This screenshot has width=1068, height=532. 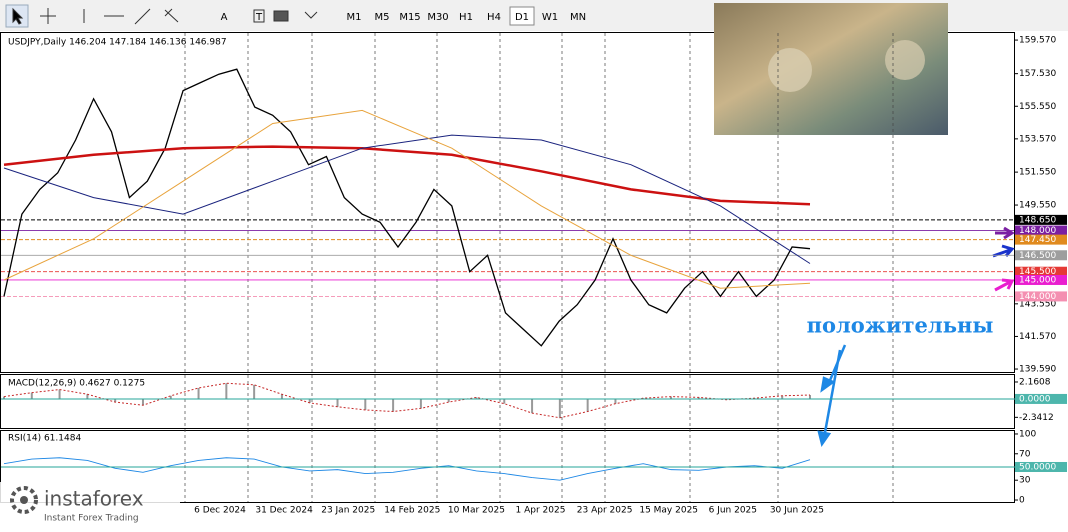 I want to click on y-tick-label: 30, so click(x=1025, y=481).